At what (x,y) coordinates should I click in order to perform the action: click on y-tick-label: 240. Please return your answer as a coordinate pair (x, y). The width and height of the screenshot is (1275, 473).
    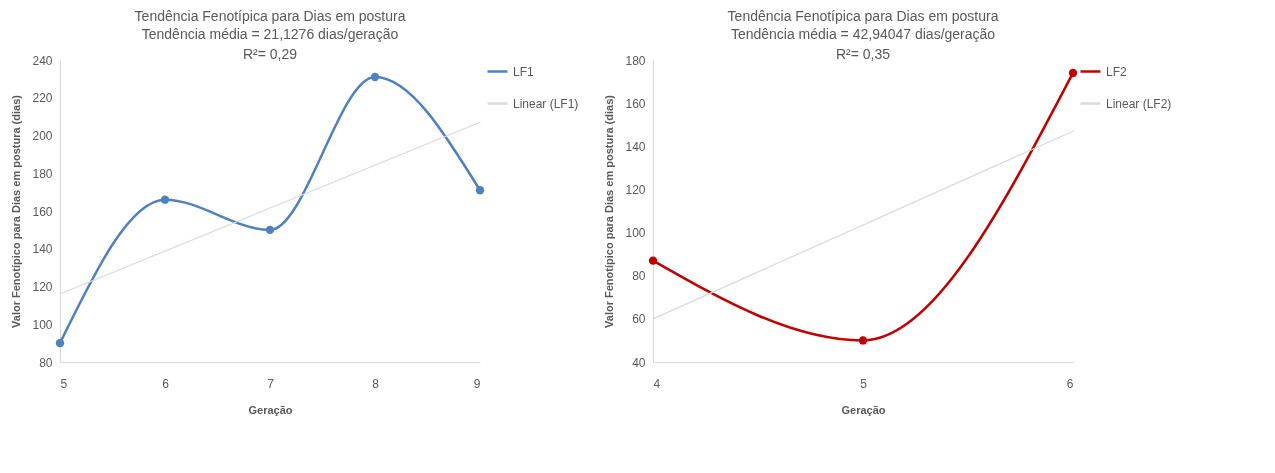
    Looking at the image, I should click on (42, 60).